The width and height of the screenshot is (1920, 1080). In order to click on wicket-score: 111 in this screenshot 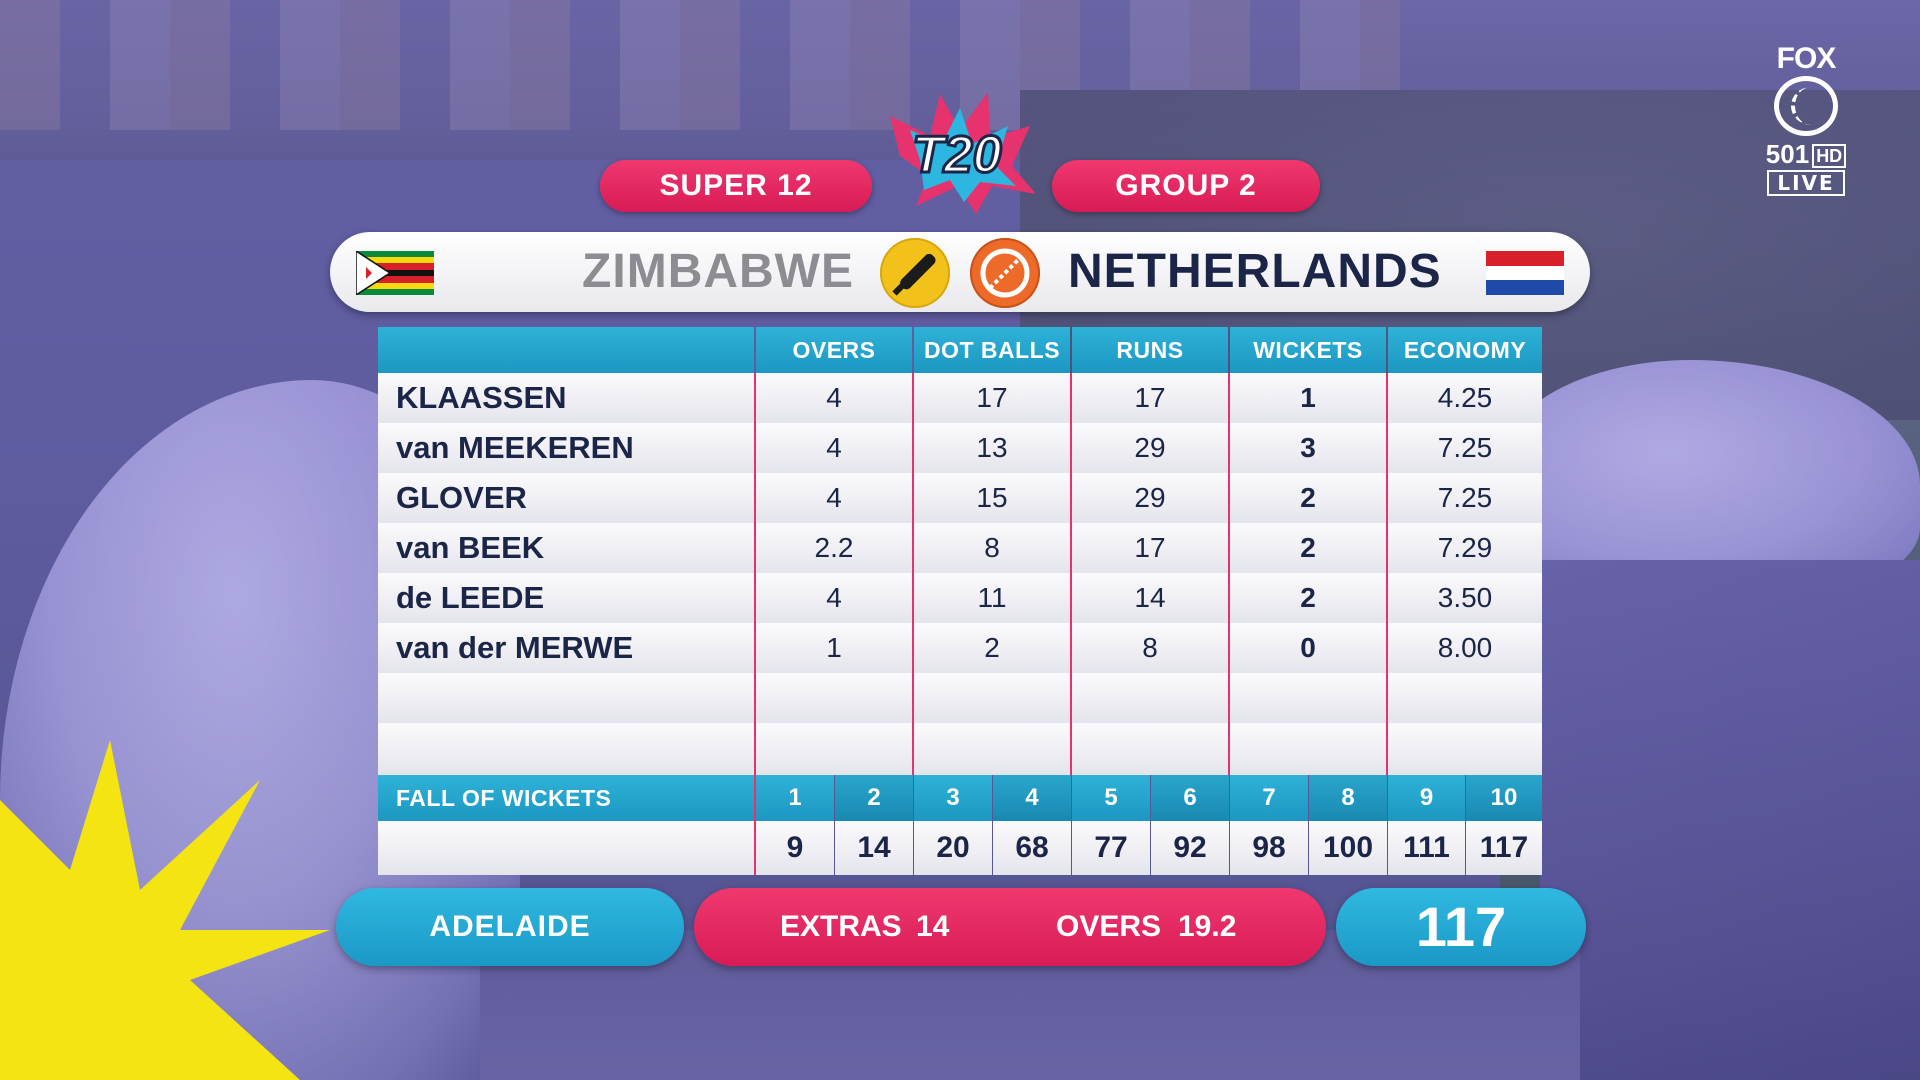, I will do `click(1426, 848)`.